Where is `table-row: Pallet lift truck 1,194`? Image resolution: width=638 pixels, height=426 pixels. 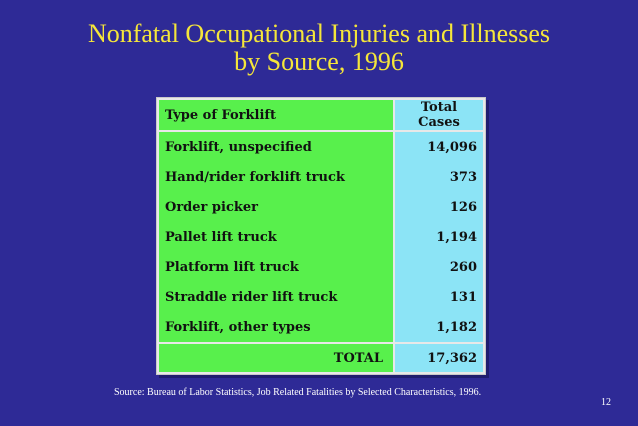 table-row: Pallet lift truck 1,194 is located at coordinates (321, 237).